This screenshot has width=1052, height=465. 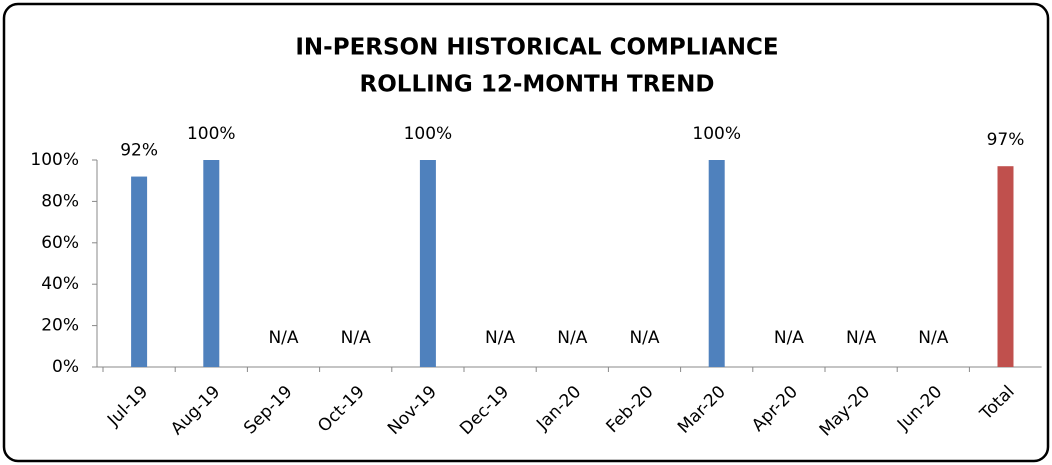 What do you see at coordinates (60, 243) in the screenshot?
I see `y-tick-label: 60%` at bounding box center [60, 243].